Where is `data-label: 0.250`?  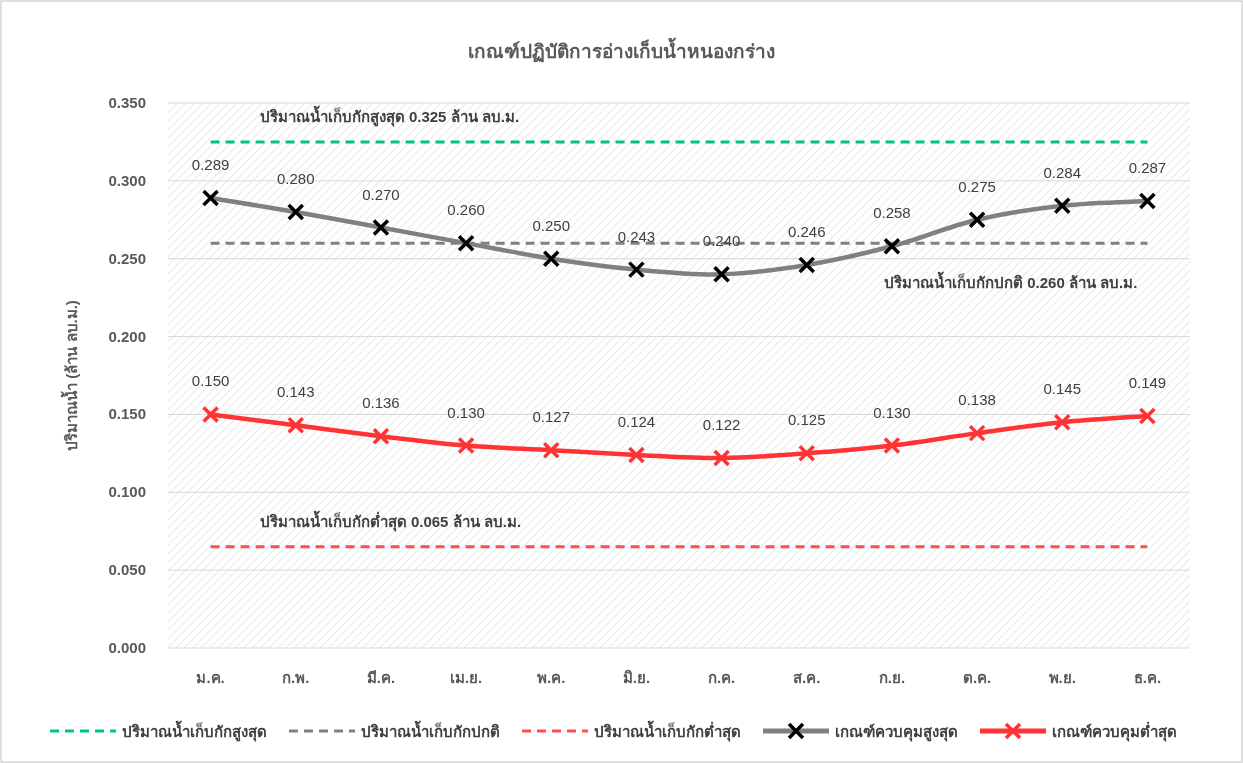
data-label: 0.250 is located at coordinates (551, 225).